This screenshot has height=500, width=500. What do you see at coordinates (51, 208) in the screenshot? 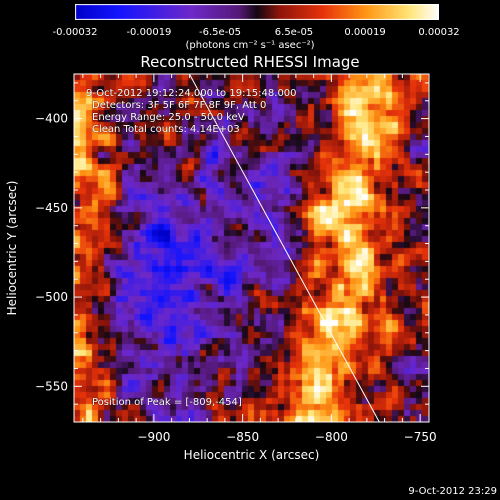
I see `y-tick-label: −450` at bounding box center [51, 208].